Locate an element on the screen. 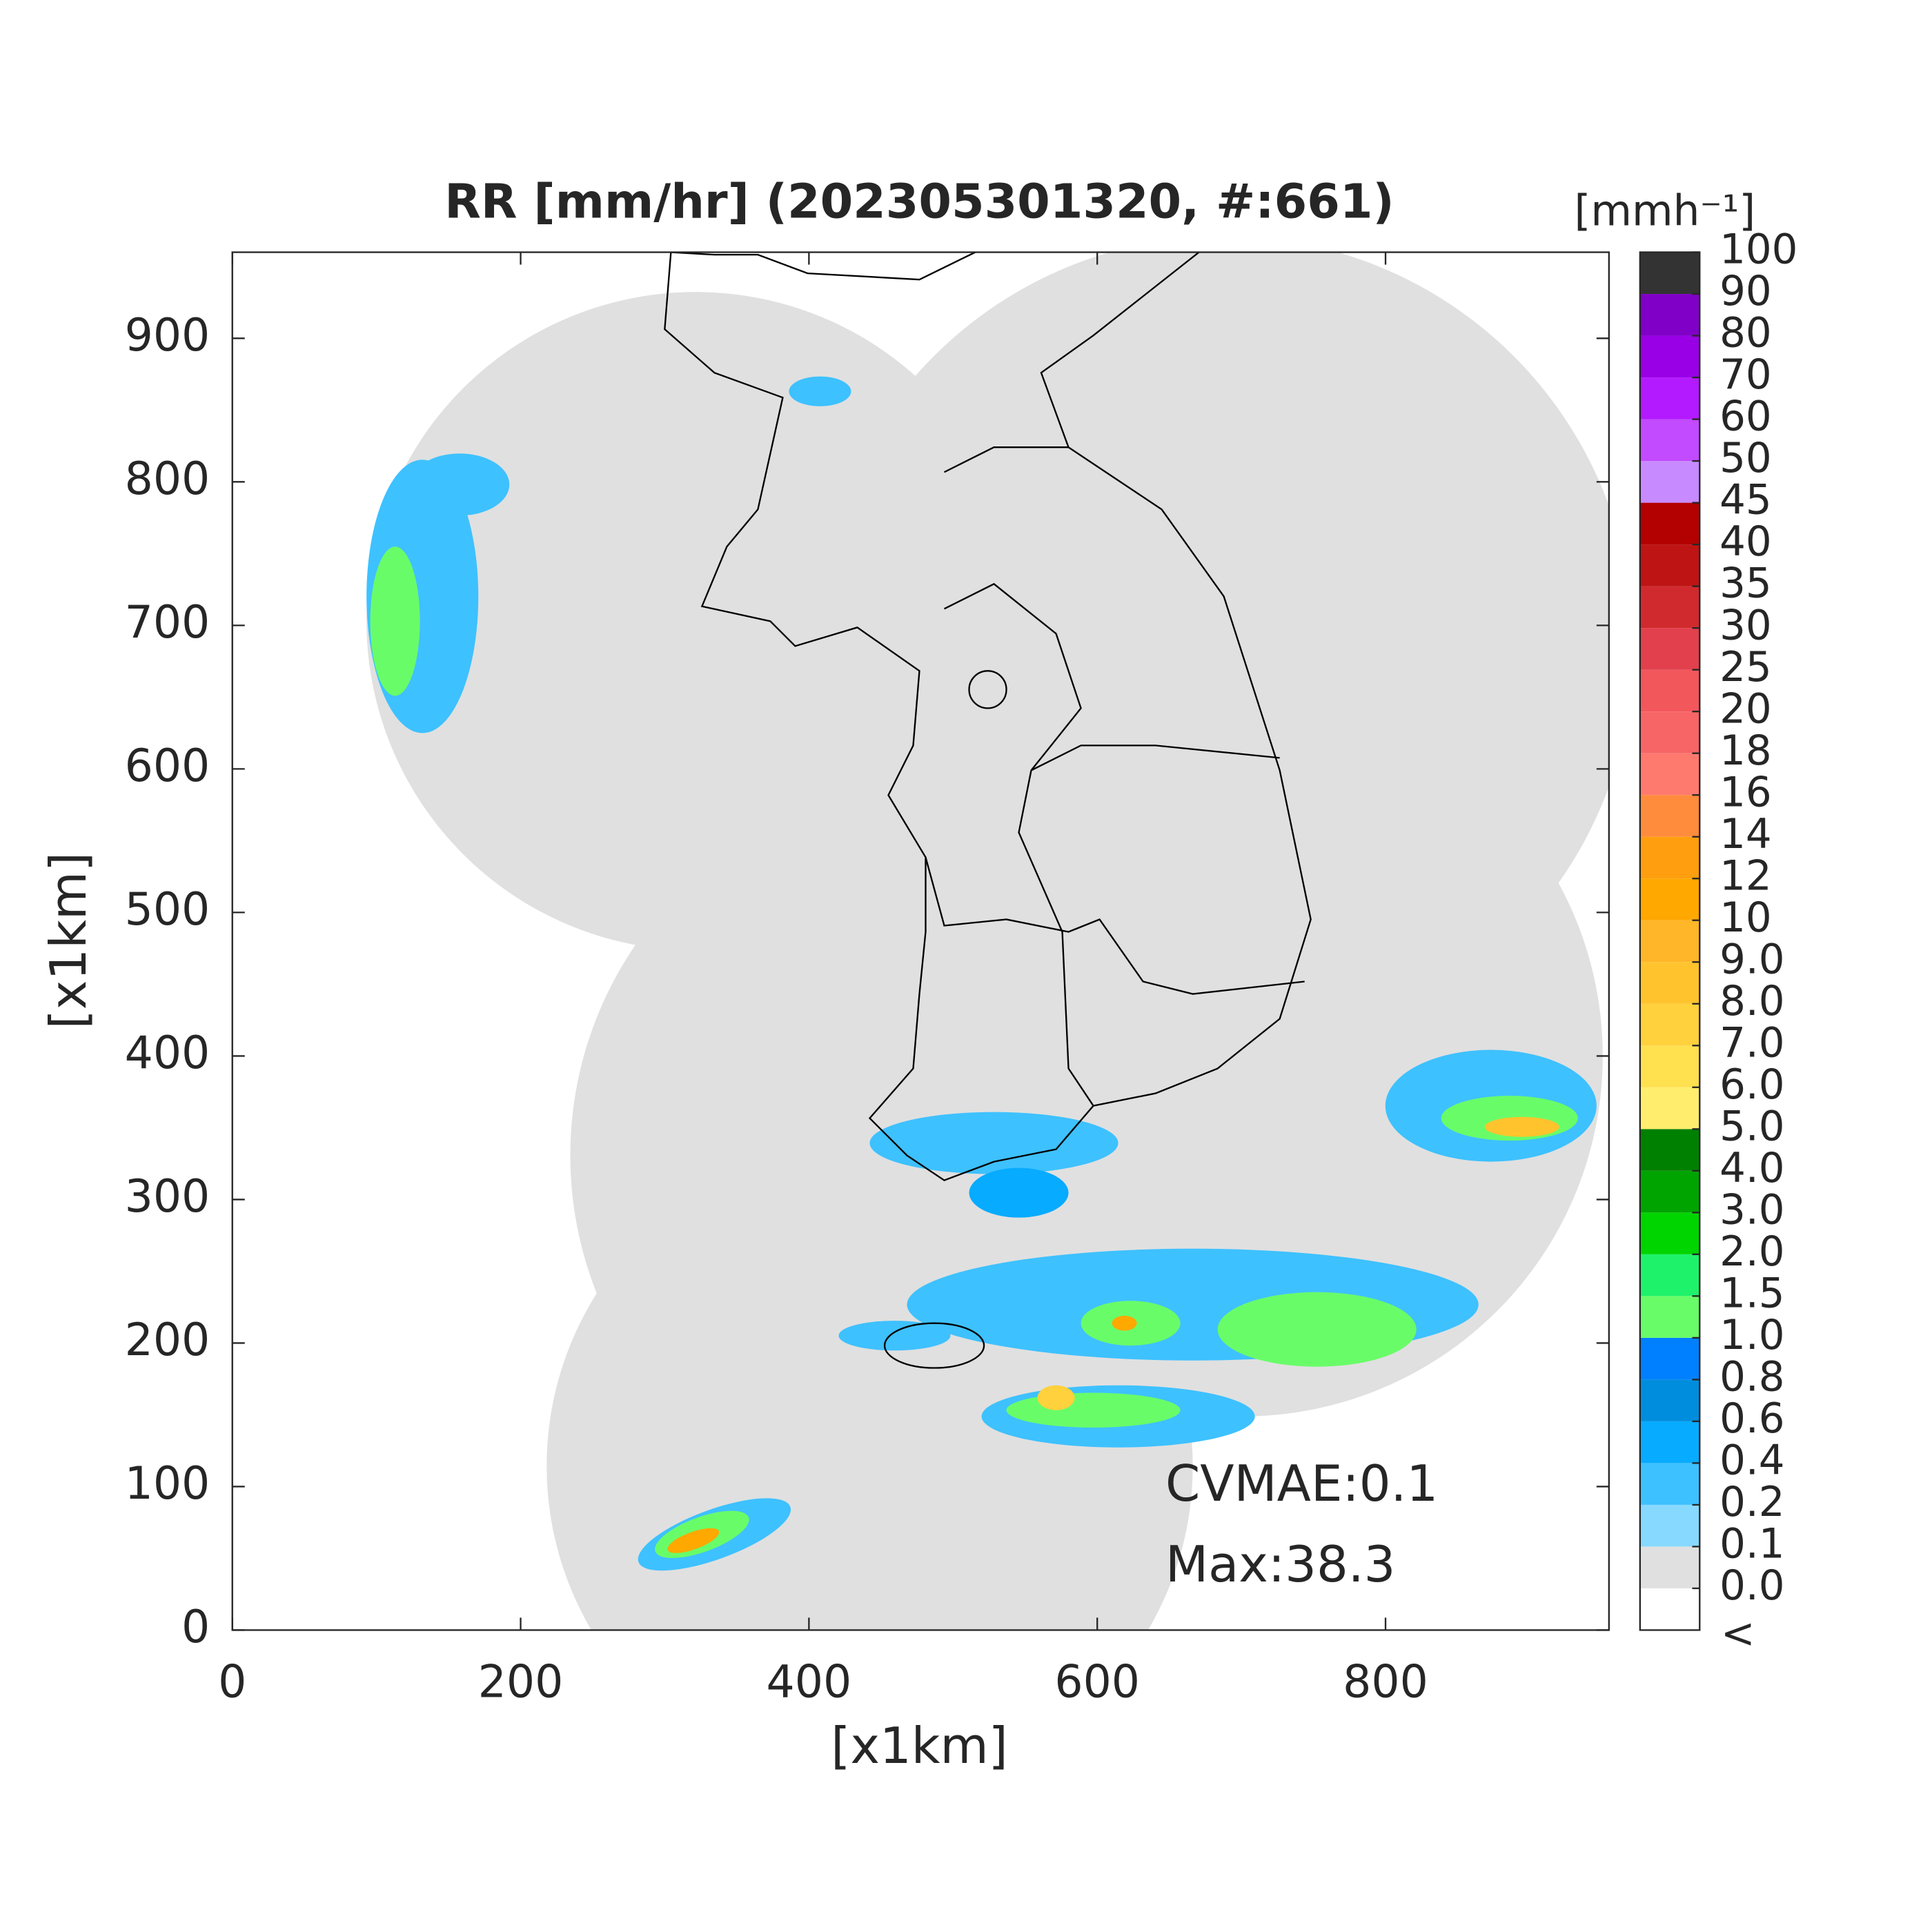  colorbar-label: 3.0 is located at coordinates (1751, 1210).